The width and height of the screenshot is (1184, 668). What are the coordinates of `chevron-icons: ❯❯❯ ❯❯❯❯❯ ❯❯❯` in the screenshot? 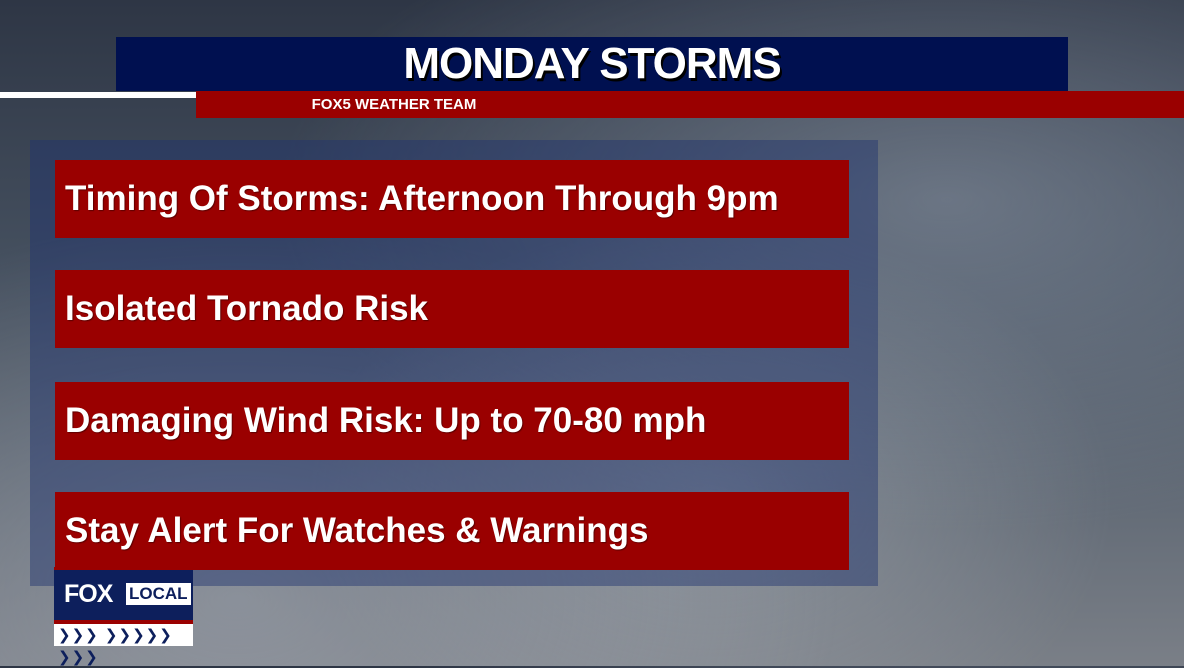 It's located at (123, 645).